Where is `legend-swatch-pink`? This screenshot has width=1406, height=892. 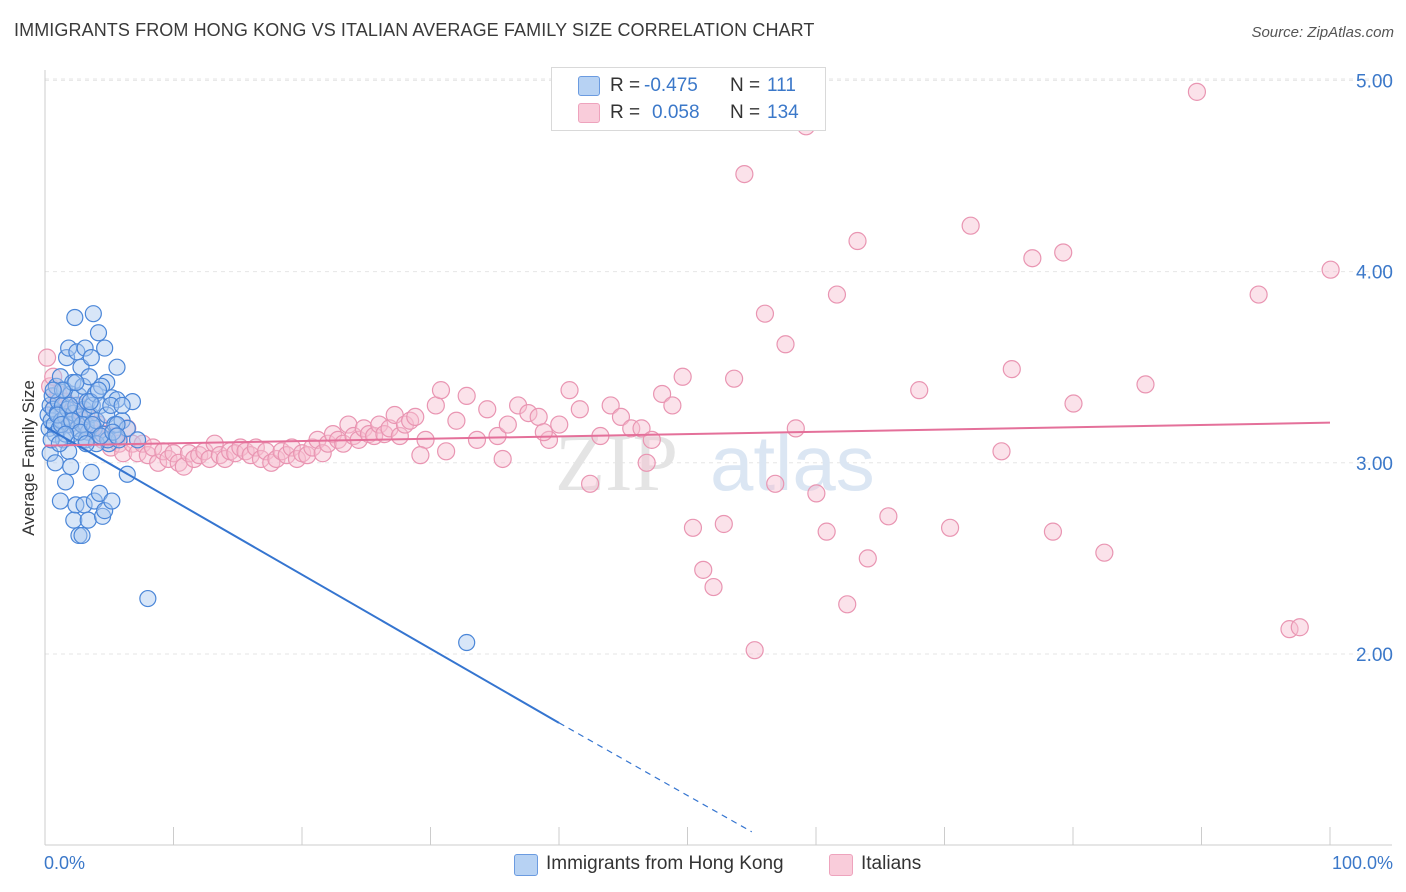
legend-swatch-pink is located at coordinates (841, 865).